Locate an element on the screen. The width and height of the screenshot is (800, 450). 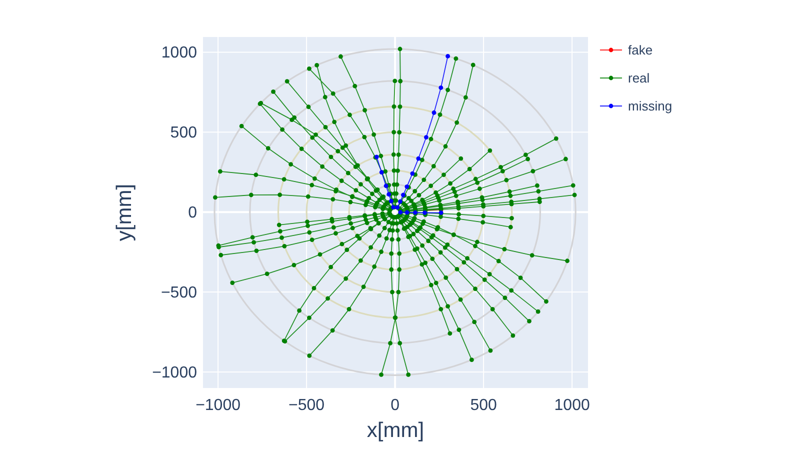
legend-label: real is located at coordinates (639, 78).